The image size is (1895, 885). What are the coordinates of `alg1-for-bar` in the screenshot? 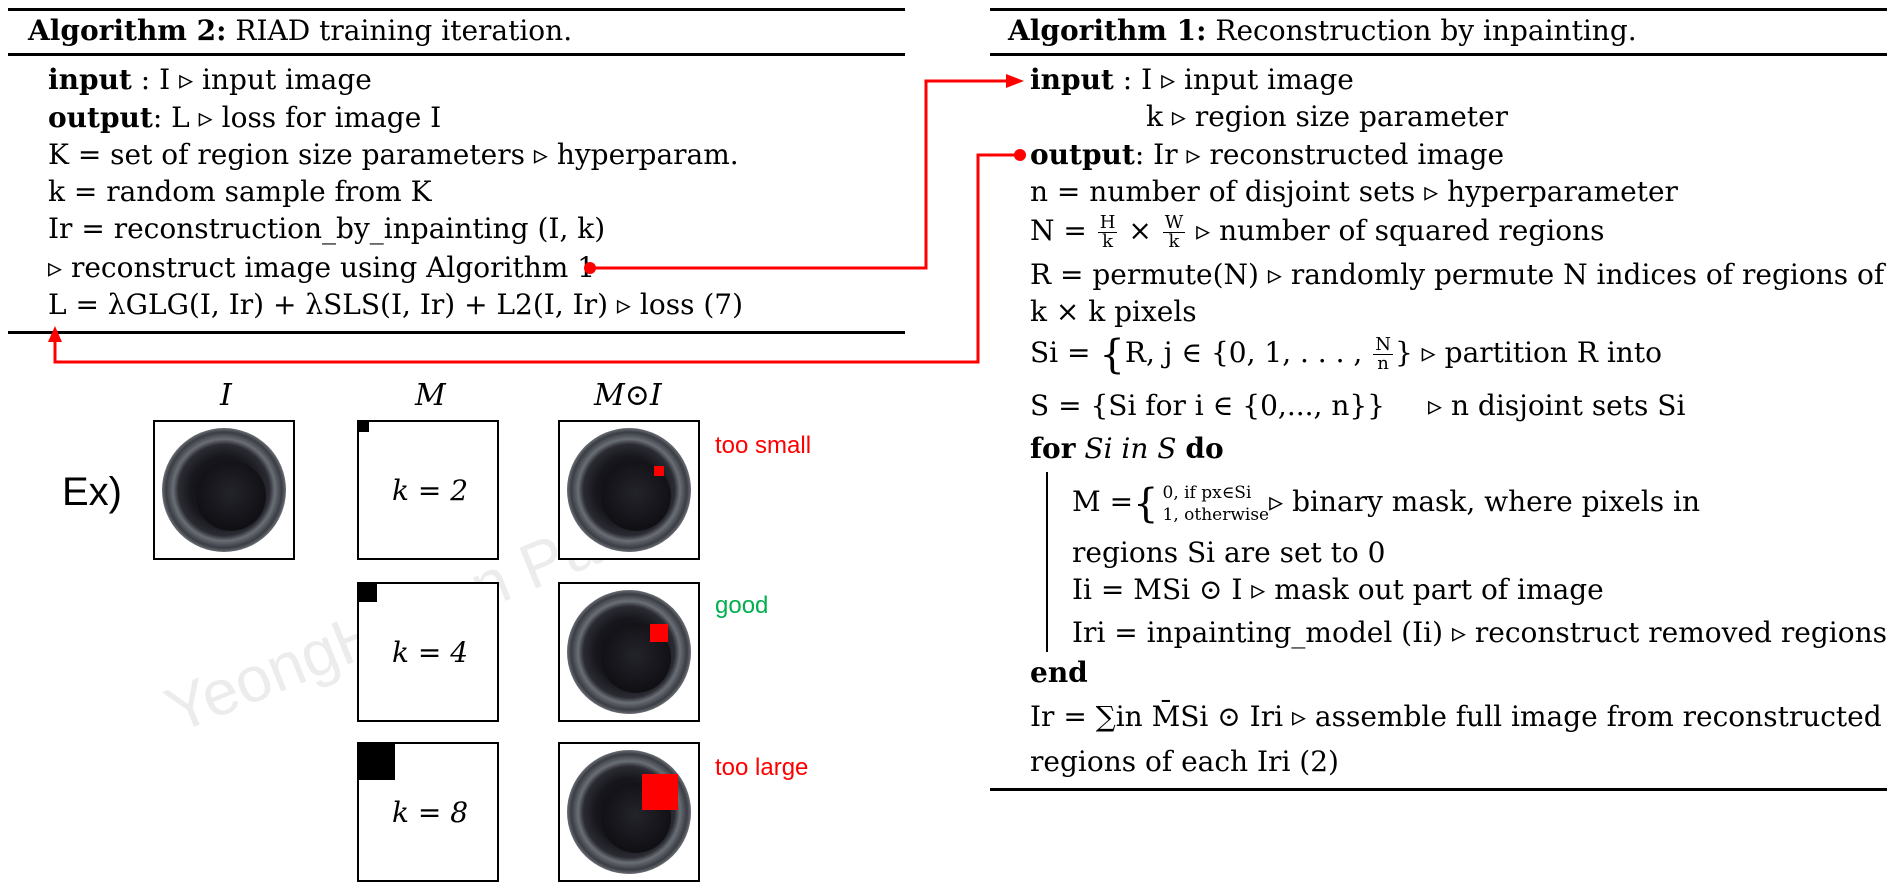 It's located at (1047, 562).